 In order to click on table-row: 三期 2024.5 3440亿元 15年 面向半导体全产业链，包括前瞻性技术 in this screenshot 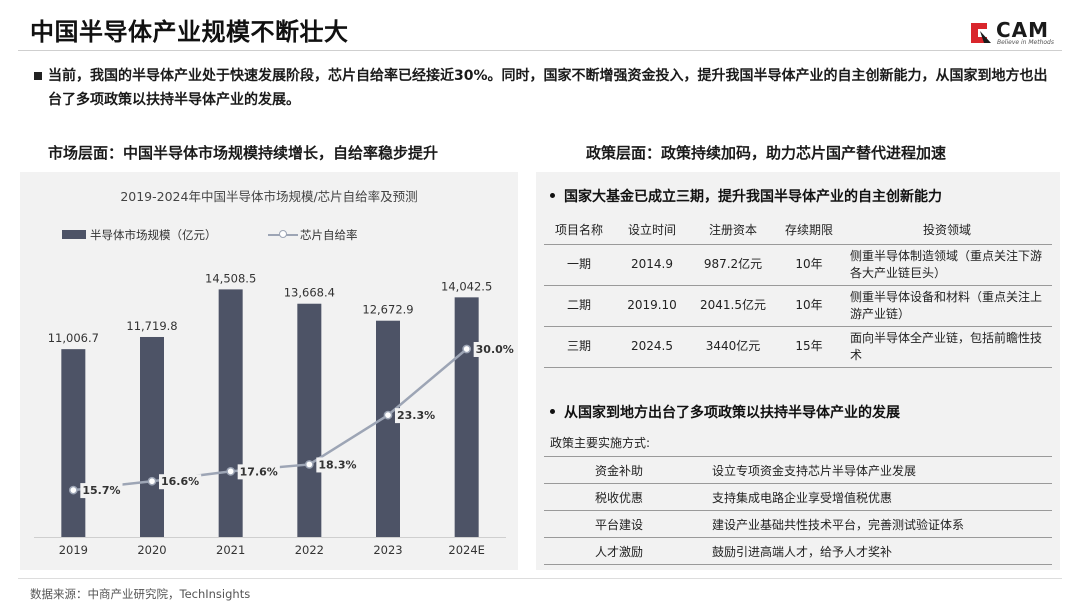, I will do `click(798, 346)`.